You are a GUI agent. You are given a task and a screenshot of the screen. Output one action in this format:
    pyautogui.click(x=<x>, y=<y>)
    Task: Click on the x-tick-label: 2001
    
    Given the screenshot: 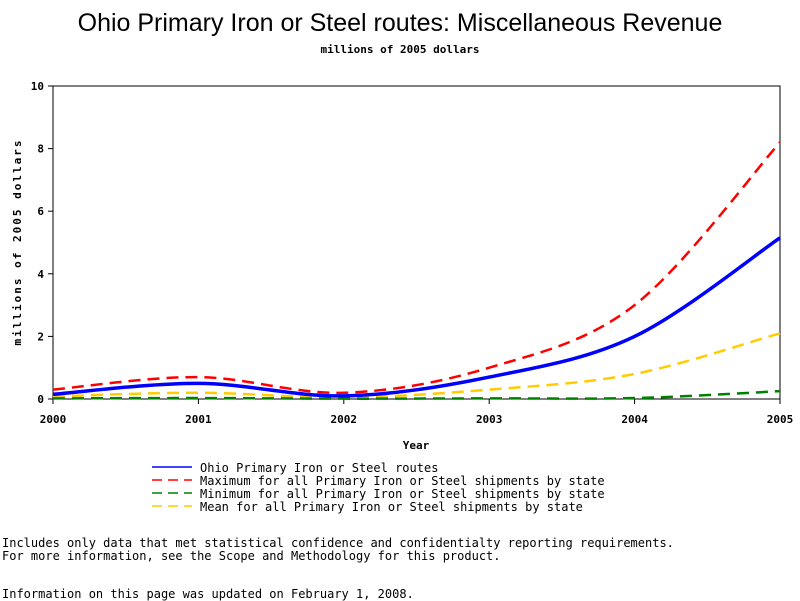 What is the action you would take?
    pyautogui.click(x=198, y=419)
    